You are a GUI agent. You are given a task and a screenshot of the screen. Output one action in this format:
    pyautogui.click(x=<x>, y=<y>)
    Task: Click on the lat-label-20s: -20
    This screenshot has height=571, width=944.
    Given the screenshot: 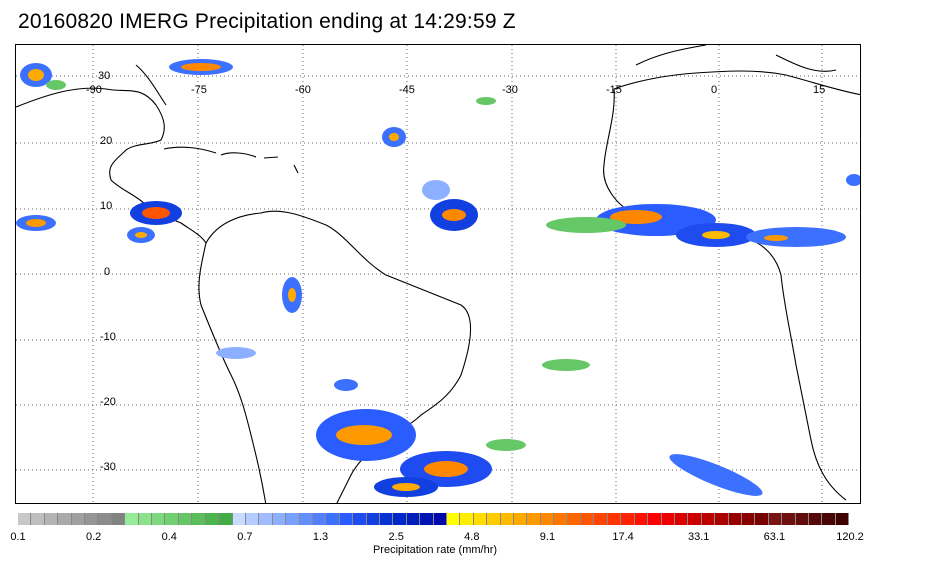 What is the action you would take?
    pyautogui.click(x=108, y=402)
    